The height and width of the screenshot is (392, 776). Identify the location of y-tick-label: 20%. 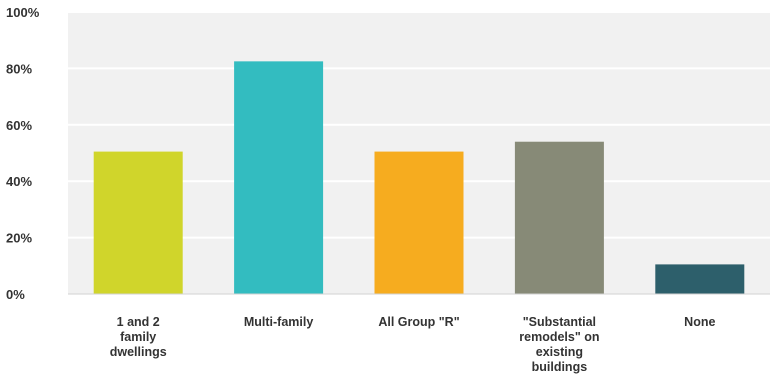
(19, 238).